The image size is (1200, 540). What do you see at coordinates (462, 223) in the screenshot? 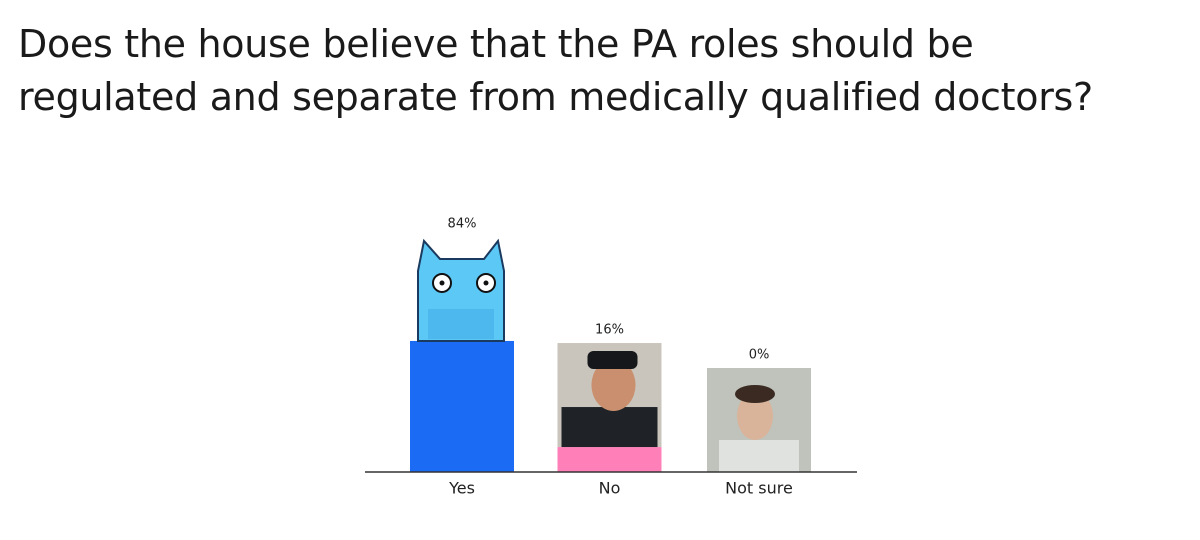
I see `value-label: 84%` at bounding box center [462, 223].